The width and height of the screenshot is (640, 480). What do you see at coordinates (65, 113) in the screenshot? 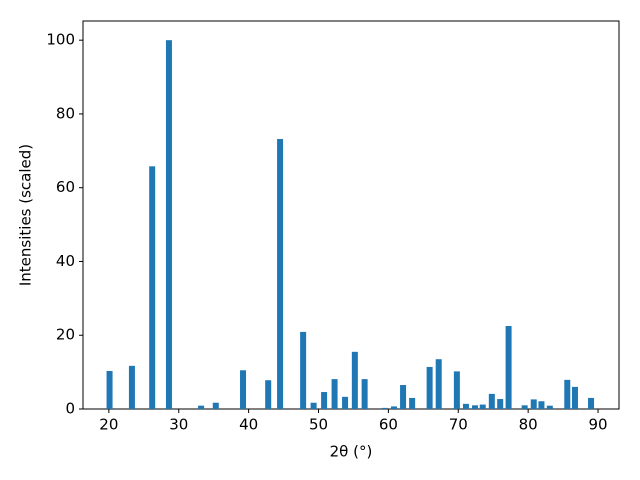
I see `y-tick-label: 80` at bounding box center [65, 113].